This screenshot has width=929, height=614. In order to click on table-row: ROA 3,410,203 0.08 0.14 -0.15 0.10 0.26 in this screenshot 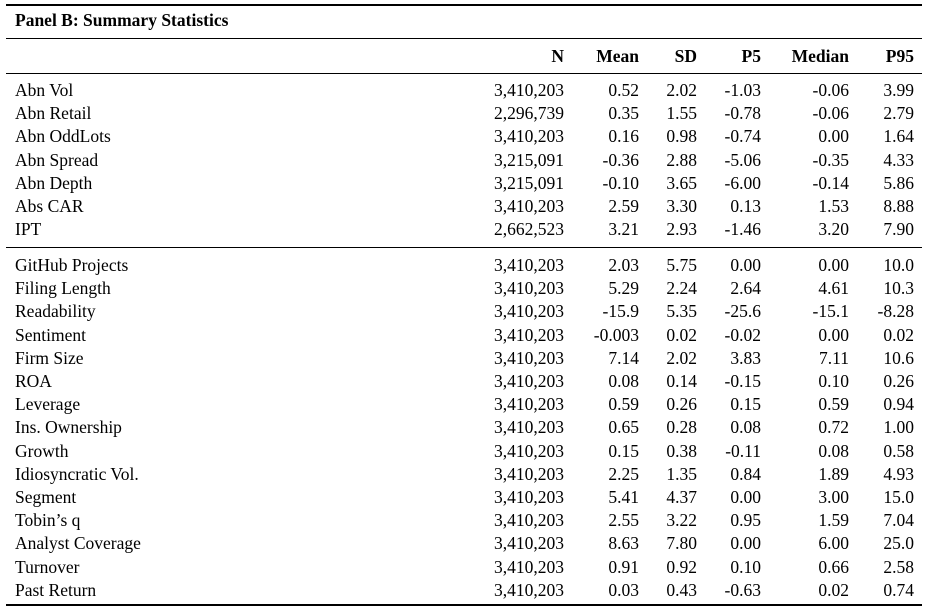, I will do `click(464, 381)`.